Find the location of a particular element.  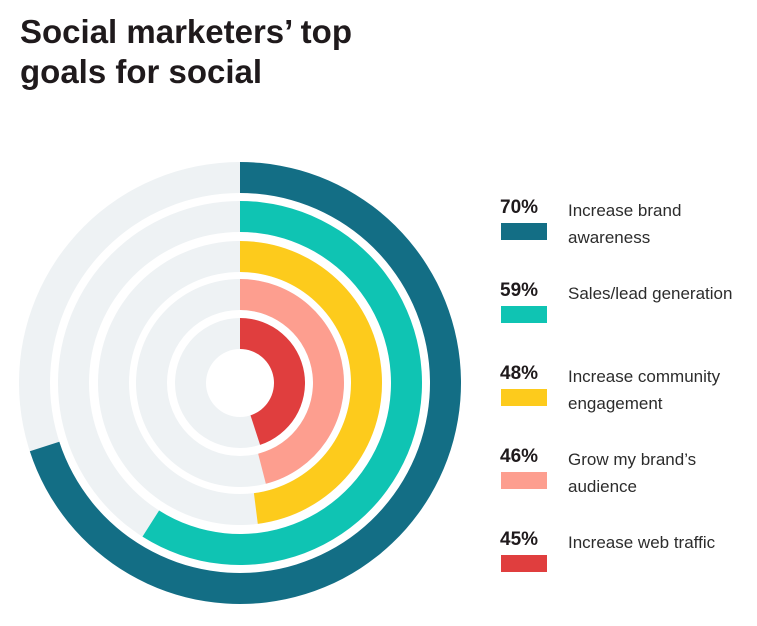

legend-item: 46% Grow my brand’s audience is located at coordinates (628, 476).